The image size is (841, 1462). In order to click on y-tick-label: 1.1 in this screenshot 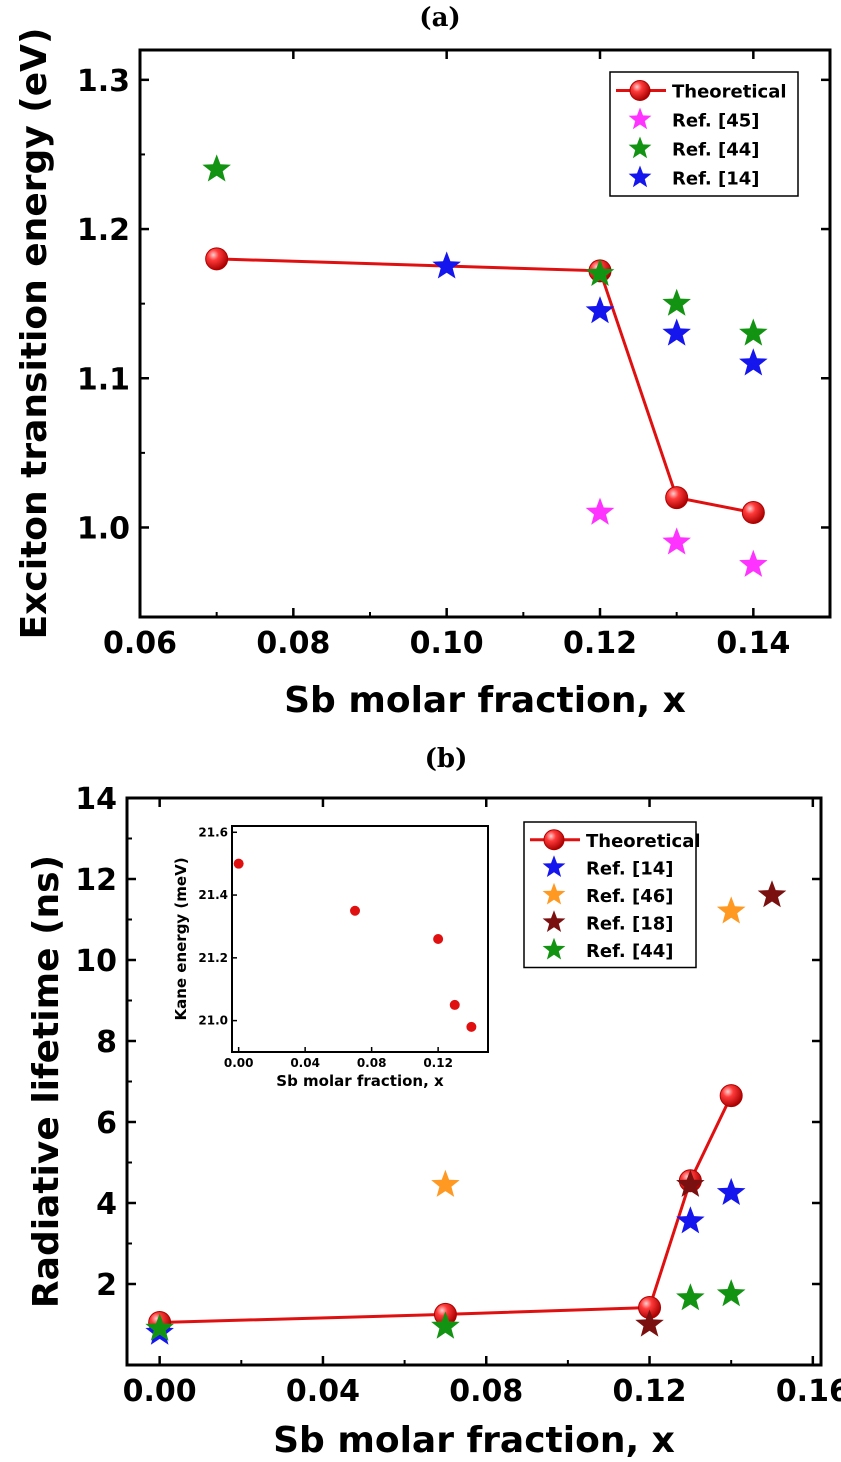, I will do `click(103, 379)`.